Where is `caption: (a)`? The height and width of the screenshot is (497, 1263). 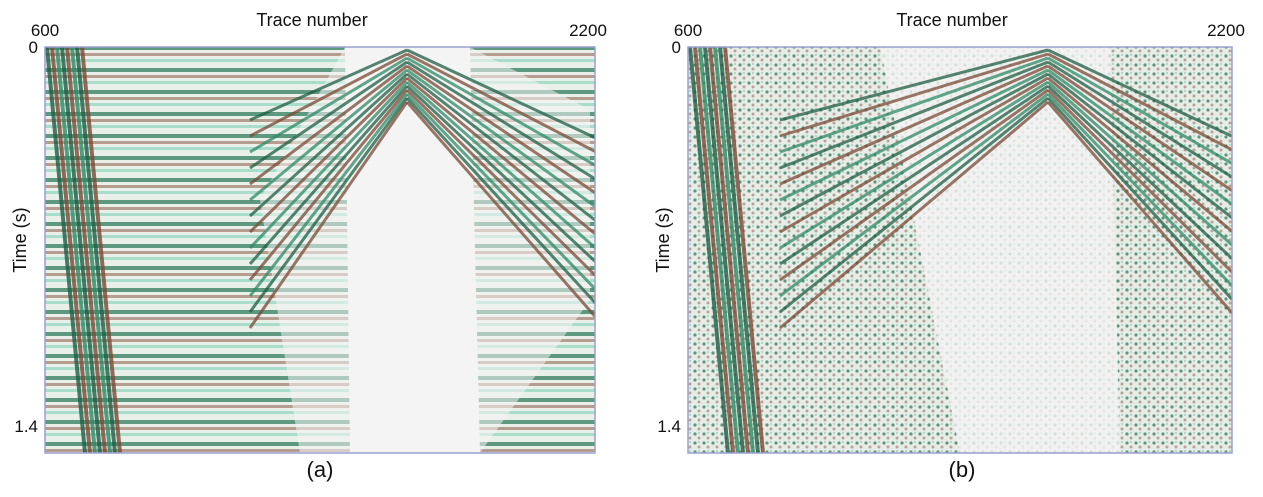
caption: (a) is located at coordinates (320, 469).